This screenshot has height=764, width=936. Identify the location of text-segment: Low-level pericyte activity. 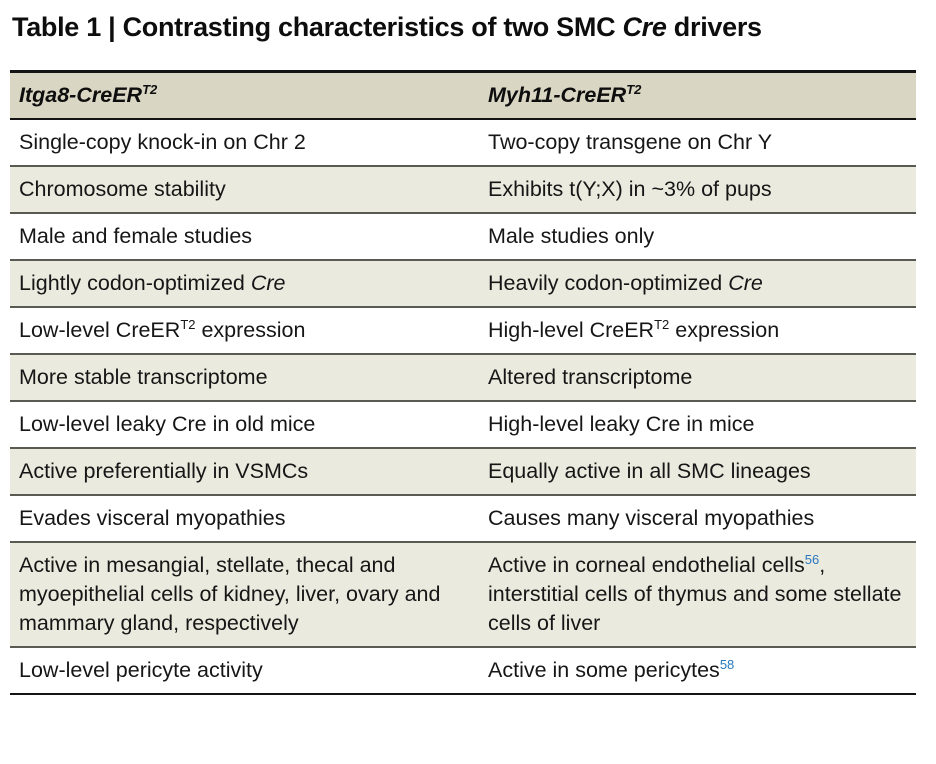
(141, 670).